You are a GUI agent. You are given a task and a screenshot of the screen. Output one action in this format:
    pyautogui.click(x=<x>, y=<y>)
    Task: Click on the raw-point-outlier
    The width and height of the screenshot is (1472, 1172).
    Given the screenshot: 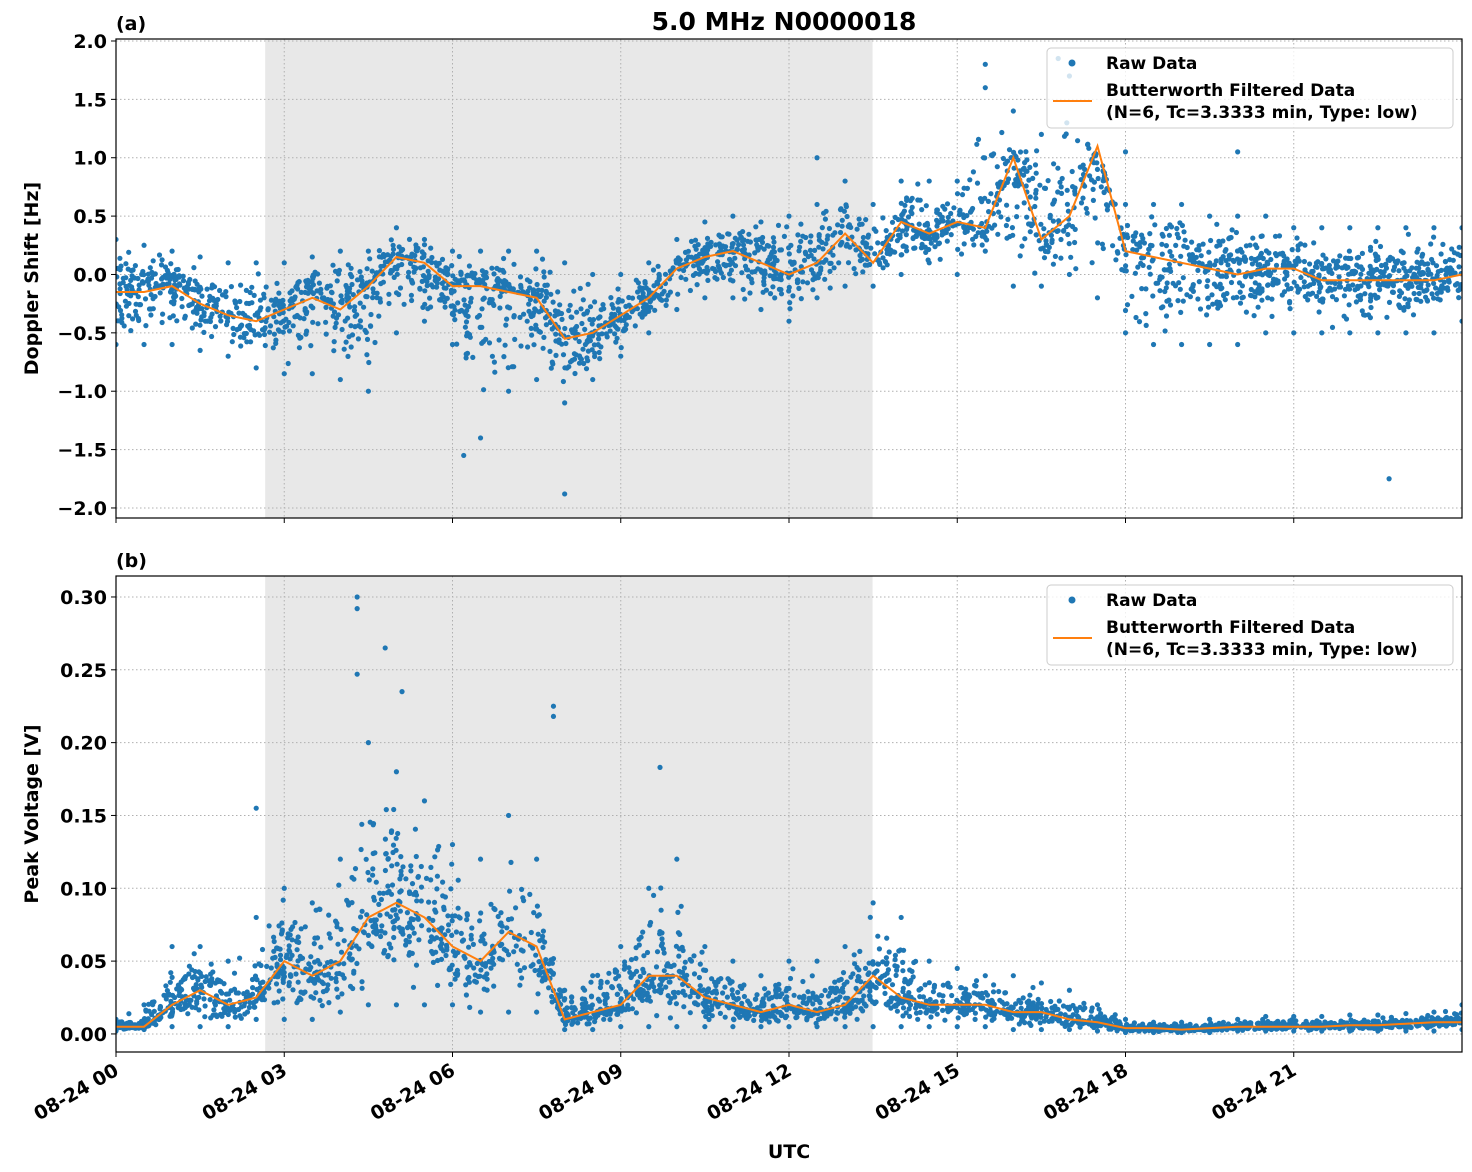 What is the action you would take?
    pyautogui.click(x=565, y=494)
    